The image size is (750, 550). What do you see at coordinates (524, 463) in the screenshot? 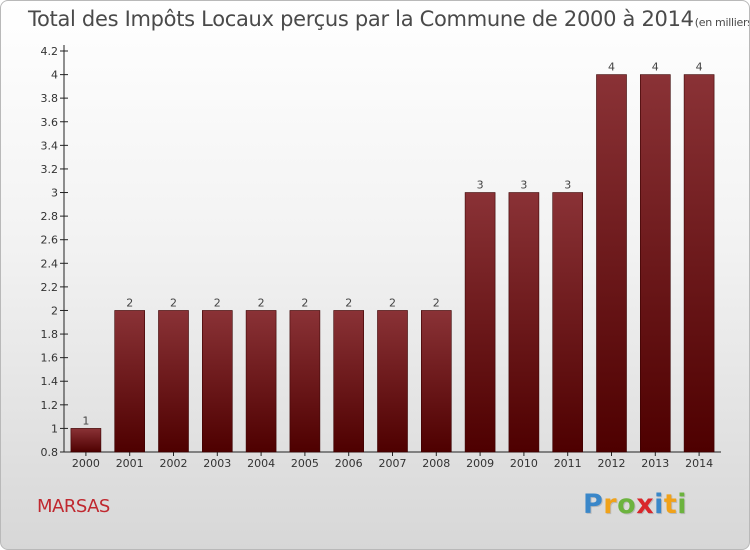
I see `x-tick-label: 2010` at bounding box center [524, 463].